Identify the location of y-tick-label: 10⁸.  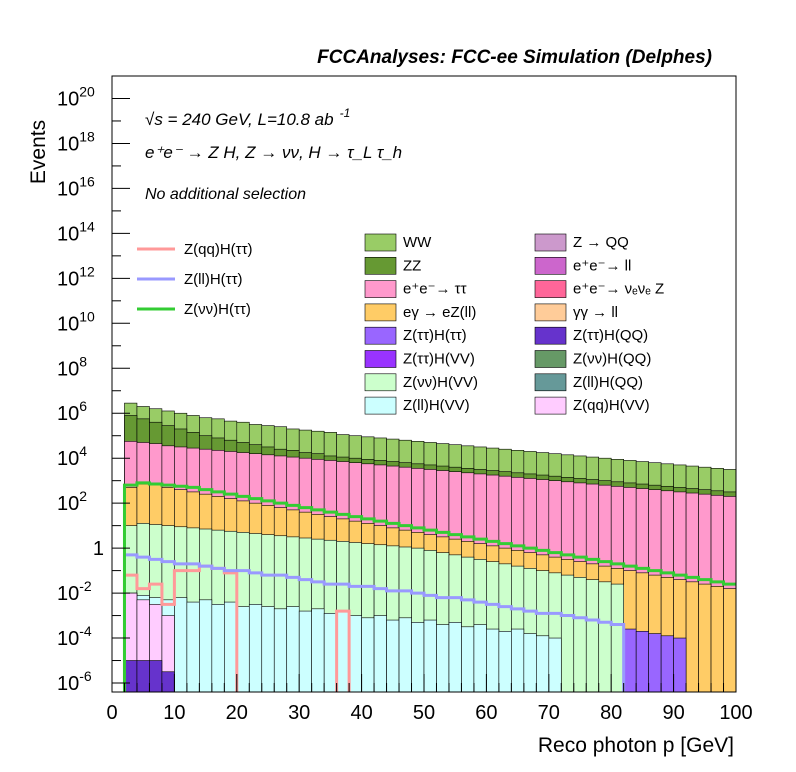
(72, 366).